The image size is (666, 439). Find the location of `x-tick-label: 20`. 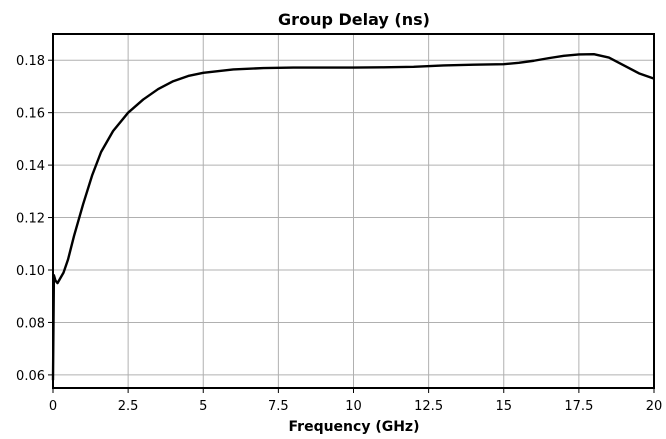

x-tick-label: 20 is located at coordinates (654, 406).